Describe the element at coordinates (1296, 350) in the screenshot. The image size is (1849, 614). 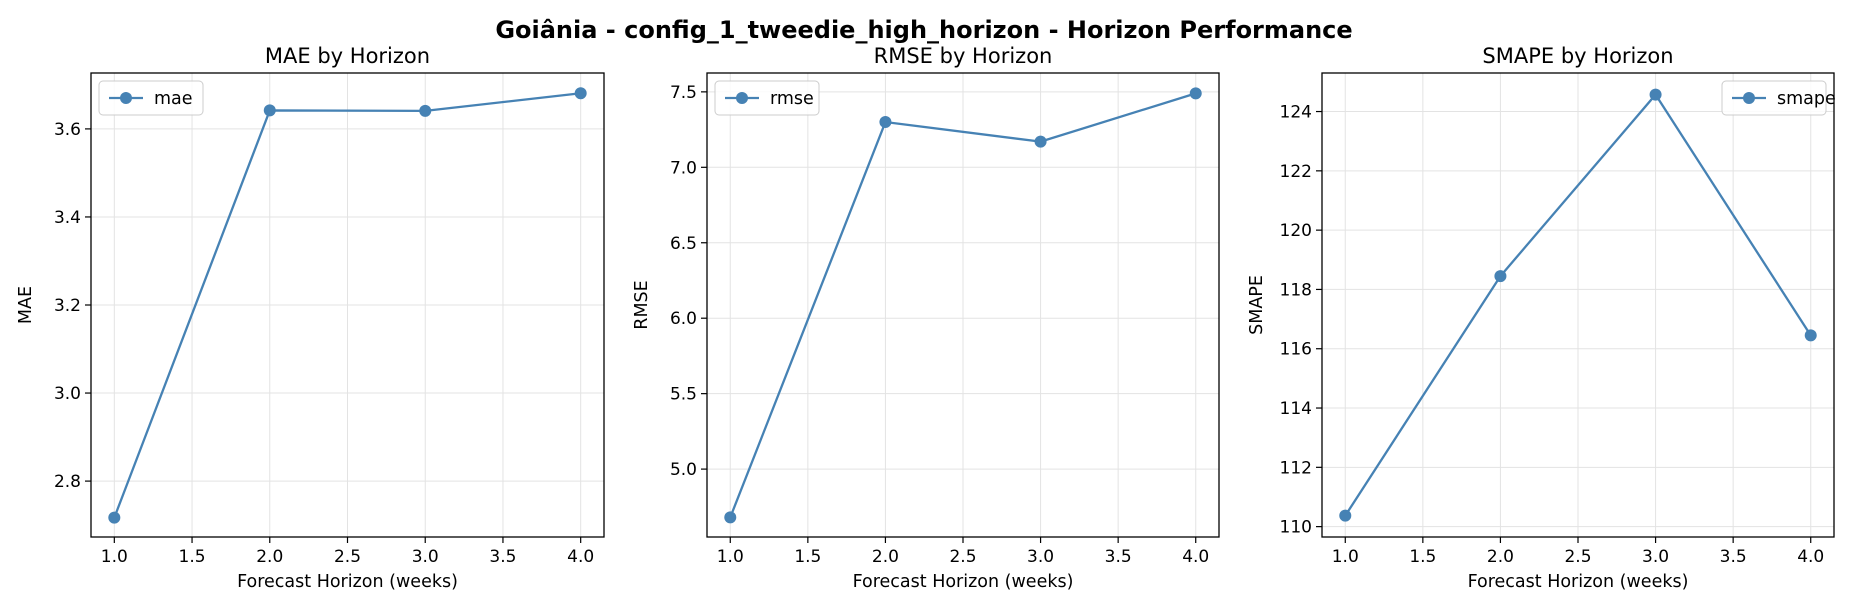
I see `y-tick-label: 116` at that location.